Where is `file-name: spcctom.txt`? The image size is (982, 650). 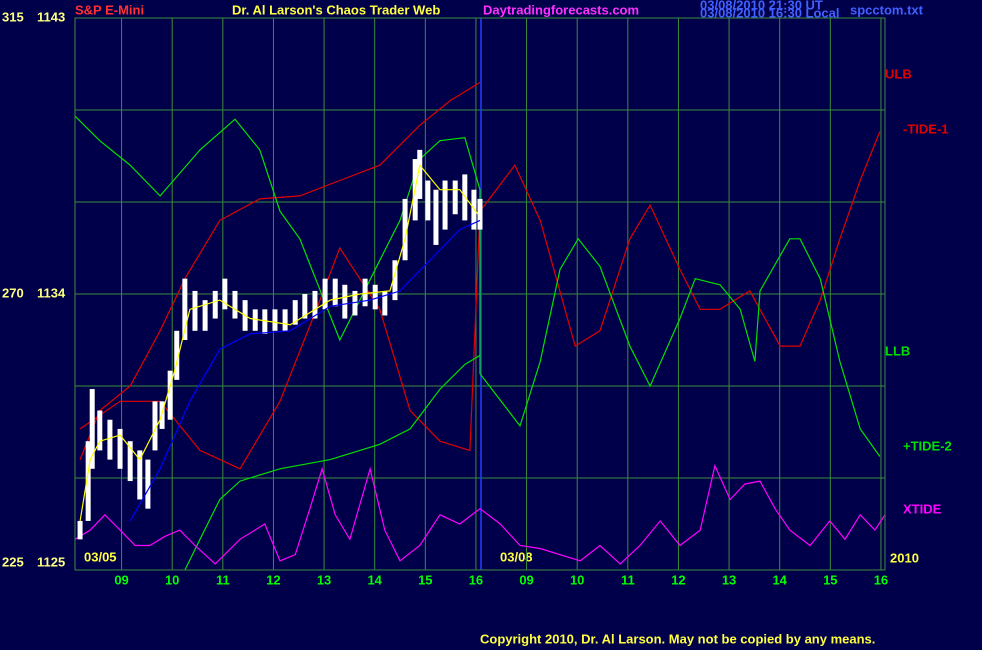
file-name: spcctom.txt is located at coordinates (887, 9).